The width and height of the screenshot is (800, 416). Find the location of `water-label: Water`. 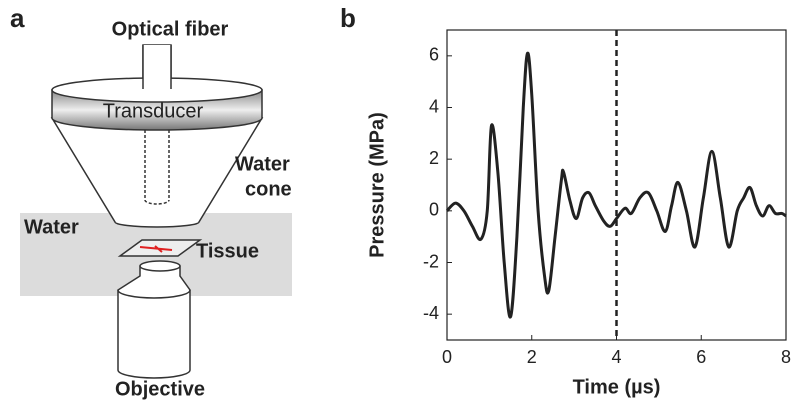

water-label: Water is located at coordinates (51, 227).